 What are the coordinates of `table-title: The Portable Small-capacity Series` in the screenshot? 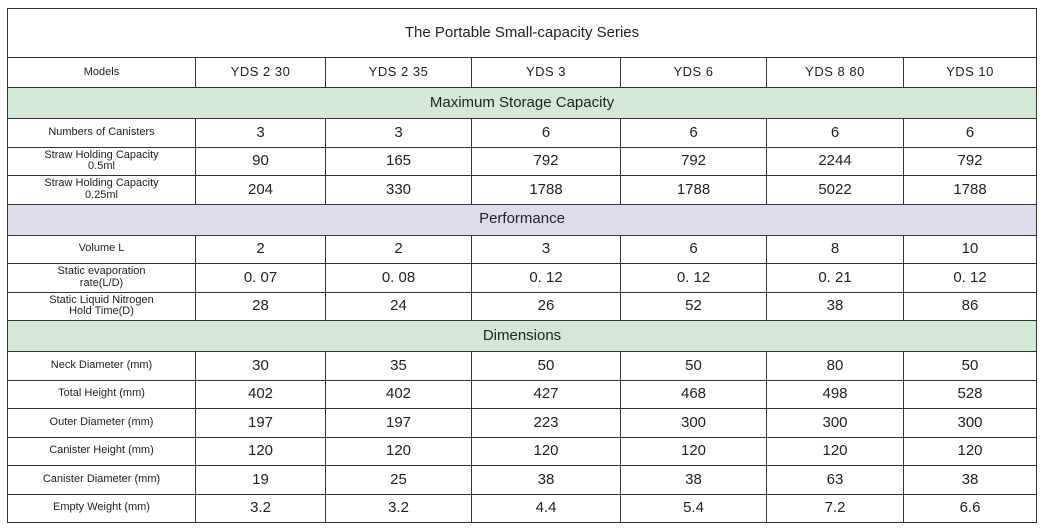 It's located at (522, 33).